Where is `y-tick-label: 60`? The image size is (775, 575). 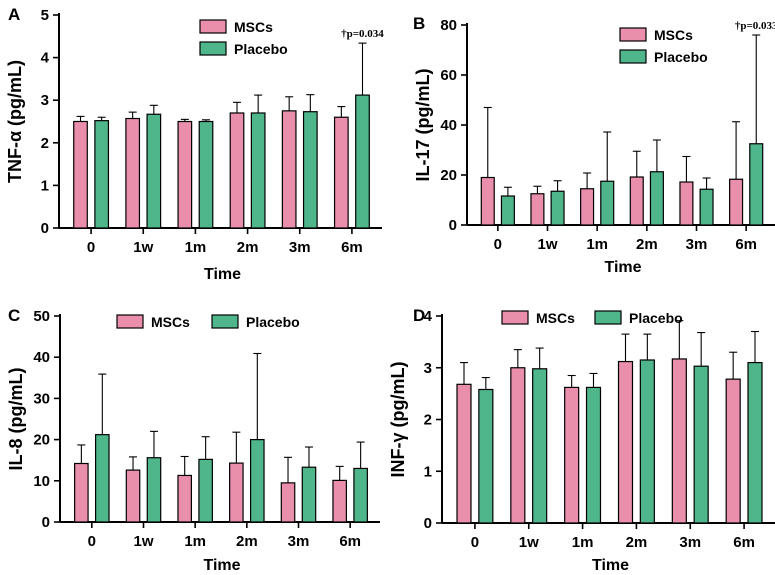
y-tick-label: 60 is located at coordinates (448, 75).